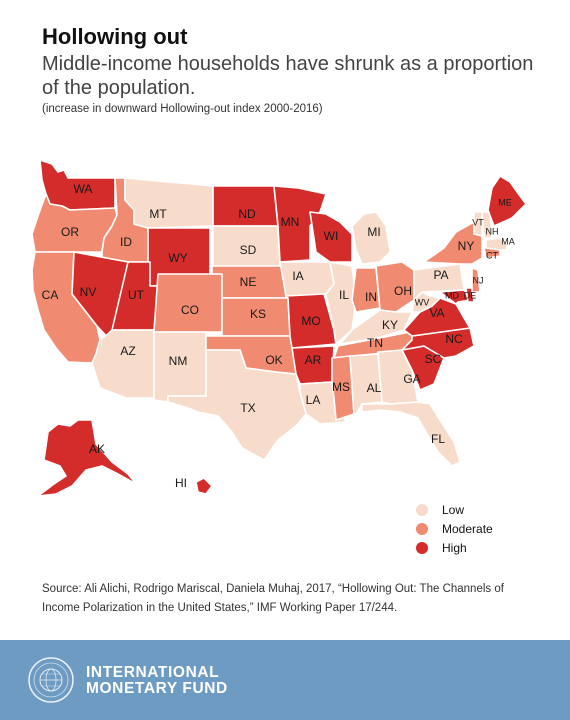 The image size is (570, 720). What do you see at coordinates (497, 244) in the screenshot?
I see `state-ma` at bounding box center [497, 244].